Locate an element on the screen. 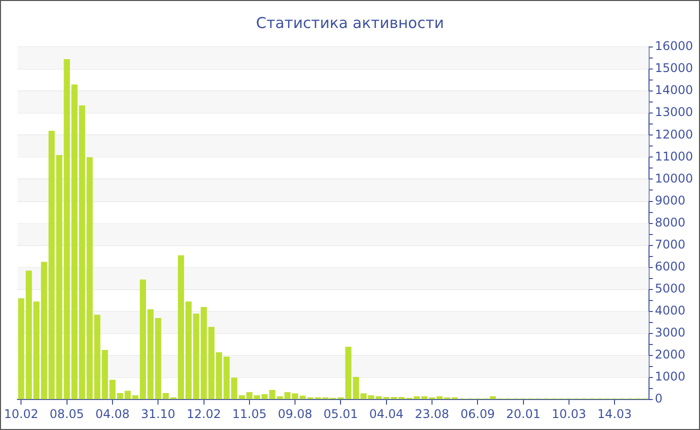 The image size is (700, 430). x-tick-label: 12.02 is located at coordinates (203, 413).